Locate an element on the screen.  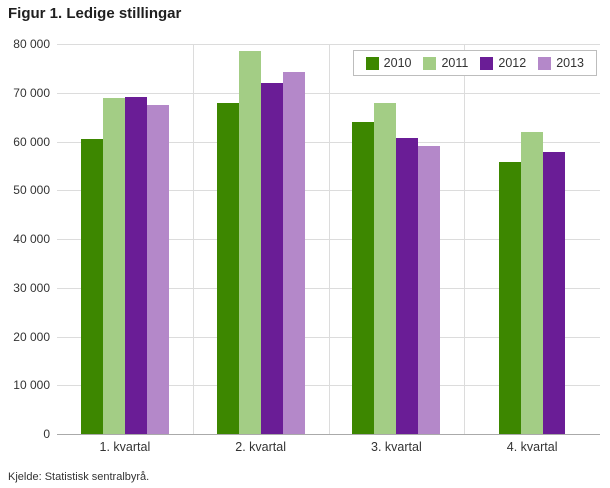
legend-label: 2011 is located at coordinates (455, 63).